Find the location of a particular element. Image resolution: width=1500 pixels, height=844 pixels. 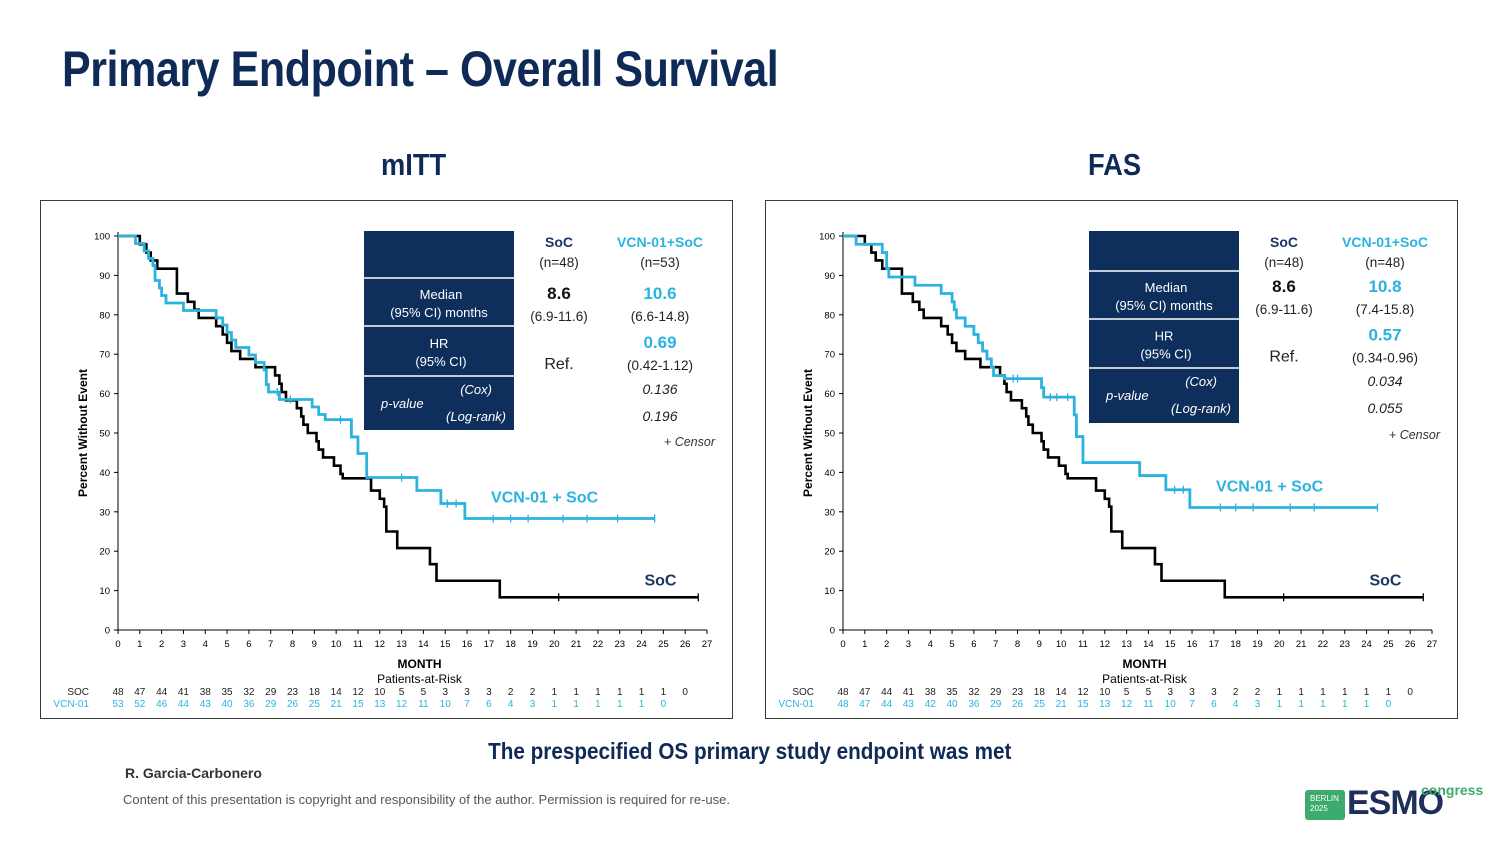

vcn-curve is located at coordinates (1110, 371).